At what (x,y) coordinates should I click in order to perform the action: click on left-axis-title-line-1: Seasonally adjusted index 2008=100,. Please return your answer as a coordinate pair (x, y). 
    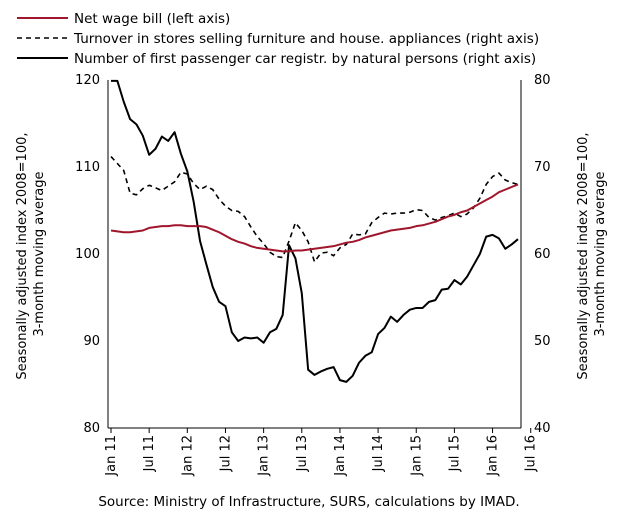
    Looking at the image, I should click on (22, 256).